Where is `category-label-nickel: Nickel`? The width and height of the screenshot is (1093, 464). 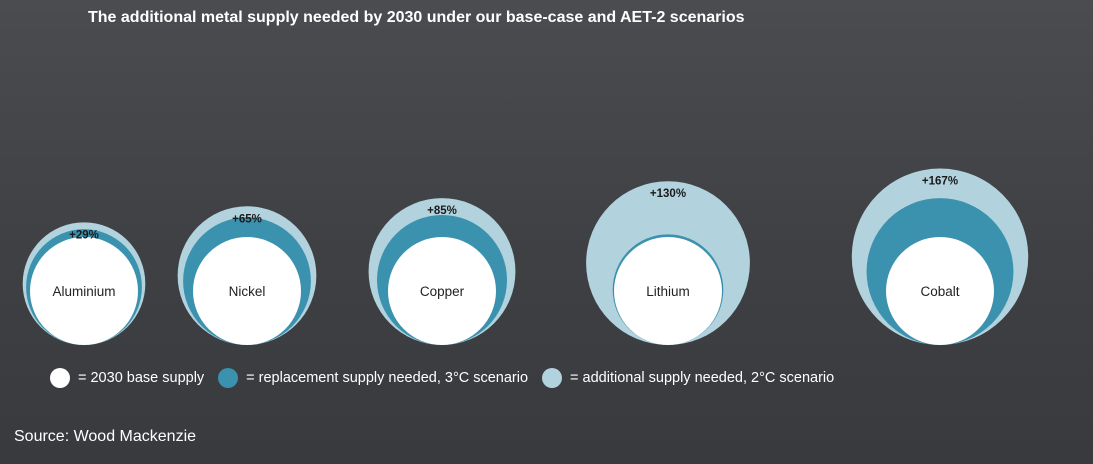
category-label-nickel: Nickel is located at coordinates (247, 291).